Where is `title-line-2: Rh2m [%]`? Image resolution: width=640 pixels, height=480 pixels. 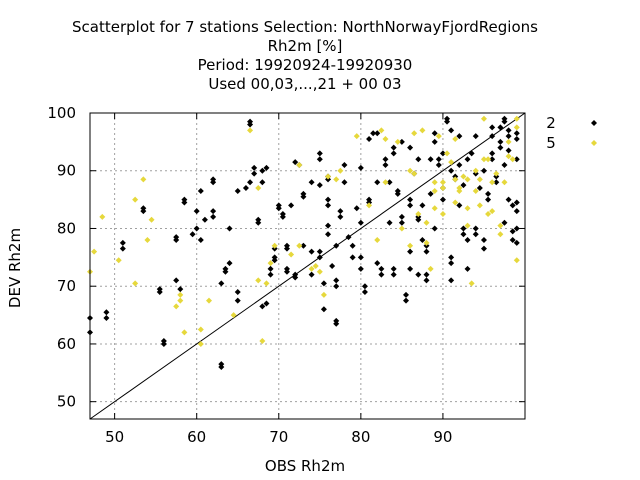
title-line-2: Rh2m [%] is located at coordinates (305, 46).